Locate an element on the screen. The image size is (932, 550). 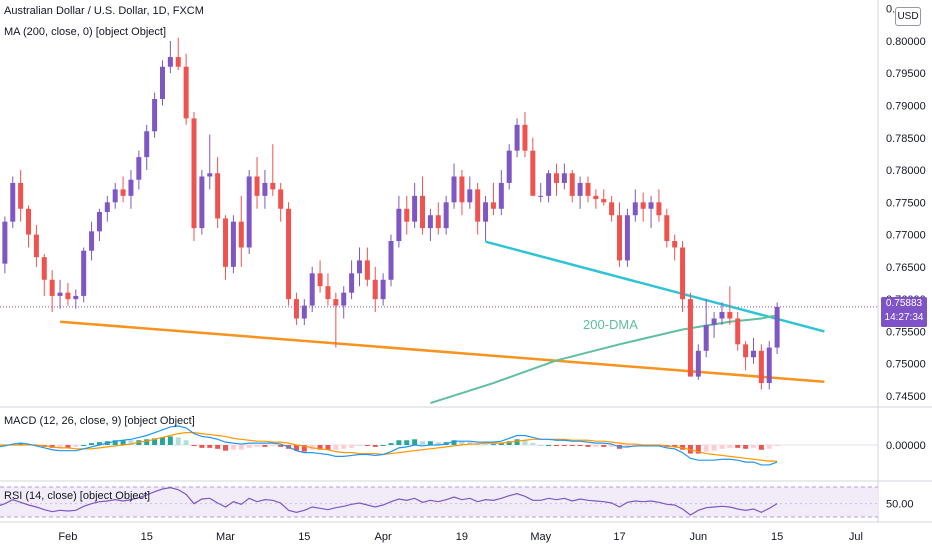
time-tick-label: Mar is located at coordinates (225, 537).